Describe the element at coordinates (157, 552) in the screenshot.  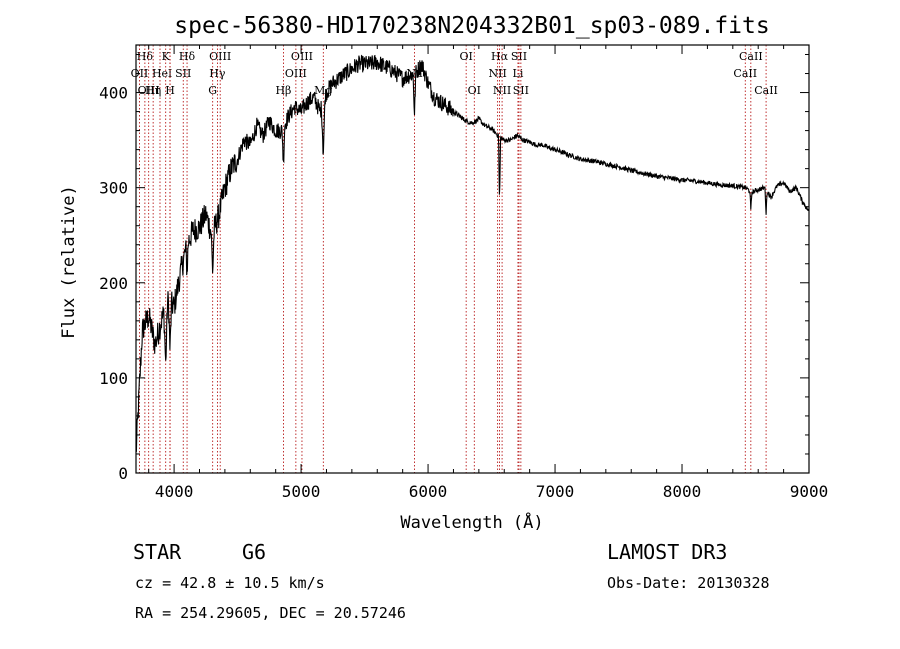
I see `object-class: STAR` at that location.